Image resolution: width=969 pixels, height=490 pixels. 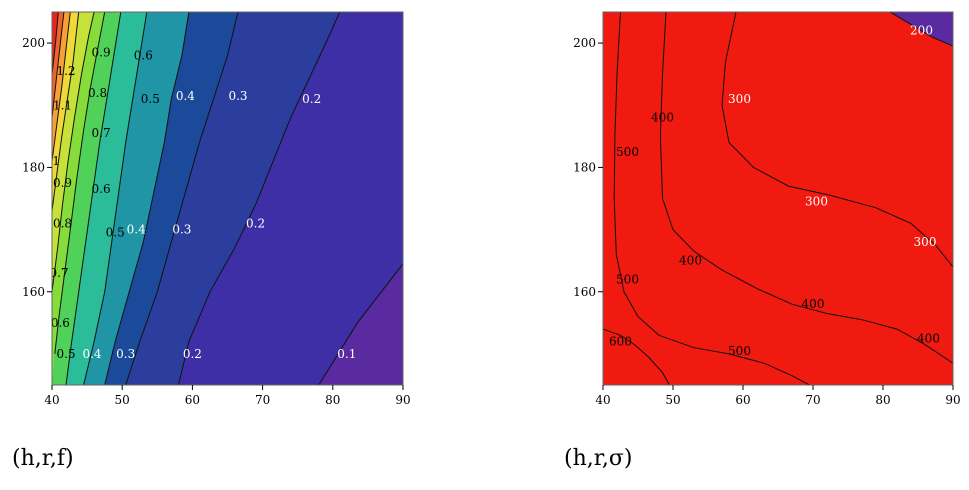 I want to click on contour-line-0.5, so click(x=115, y=198).